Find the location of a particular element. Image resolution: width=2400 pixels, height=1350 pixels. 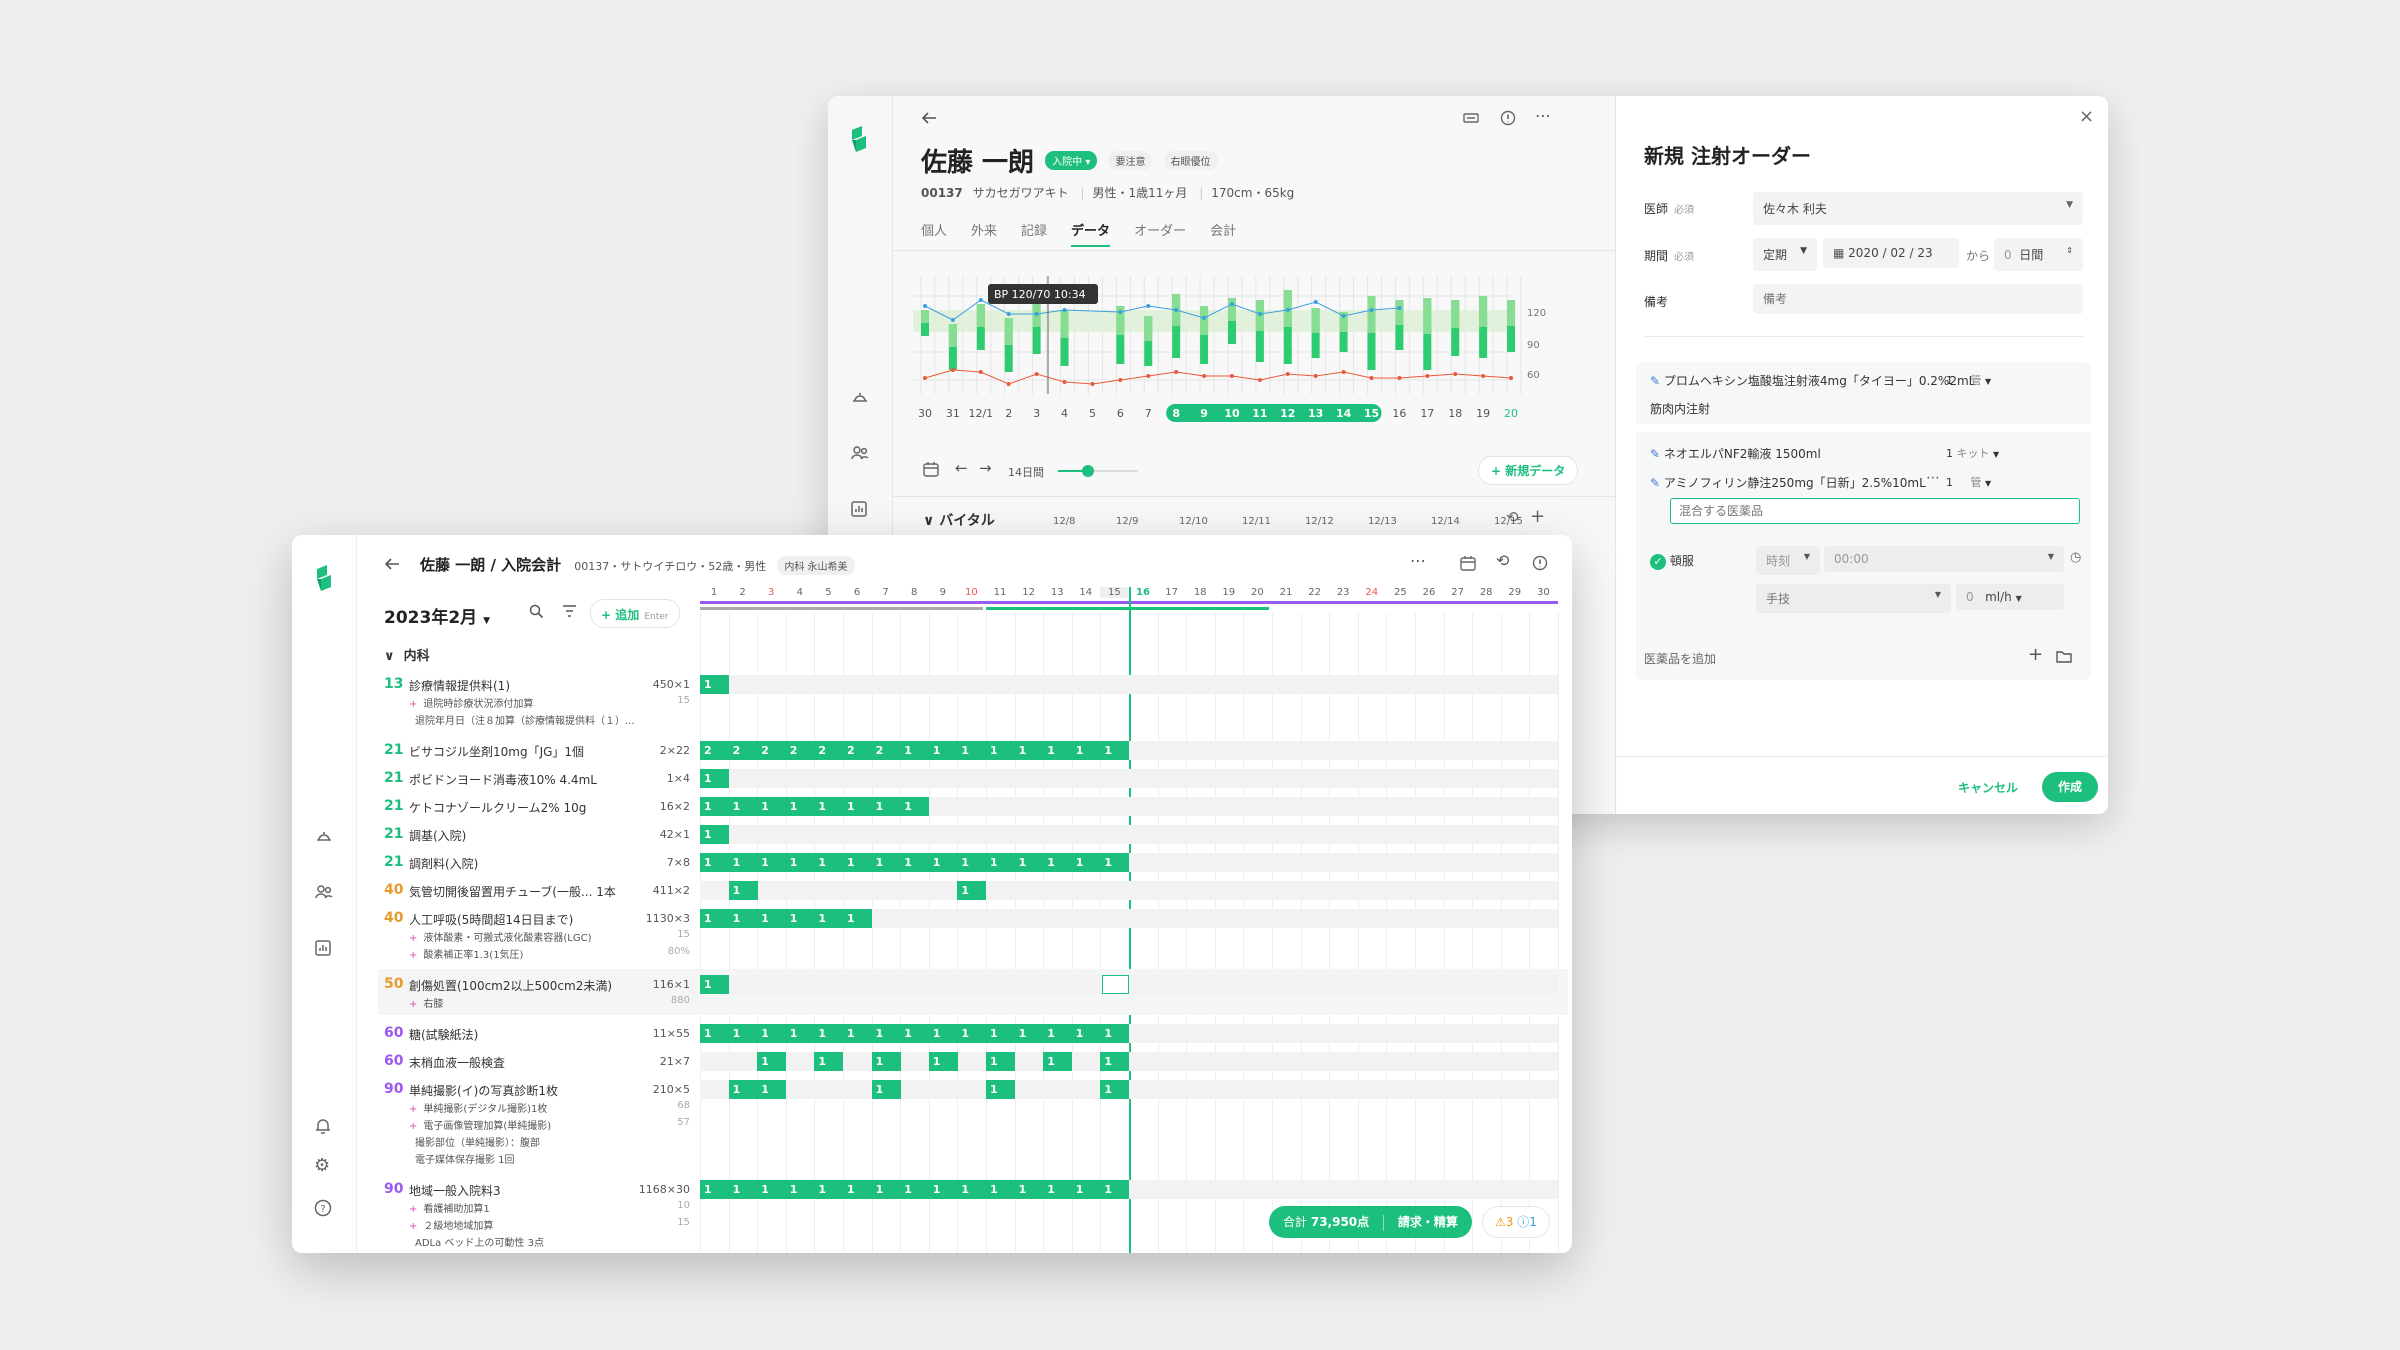

day-header: 10 is located at coordinates (971, 592).